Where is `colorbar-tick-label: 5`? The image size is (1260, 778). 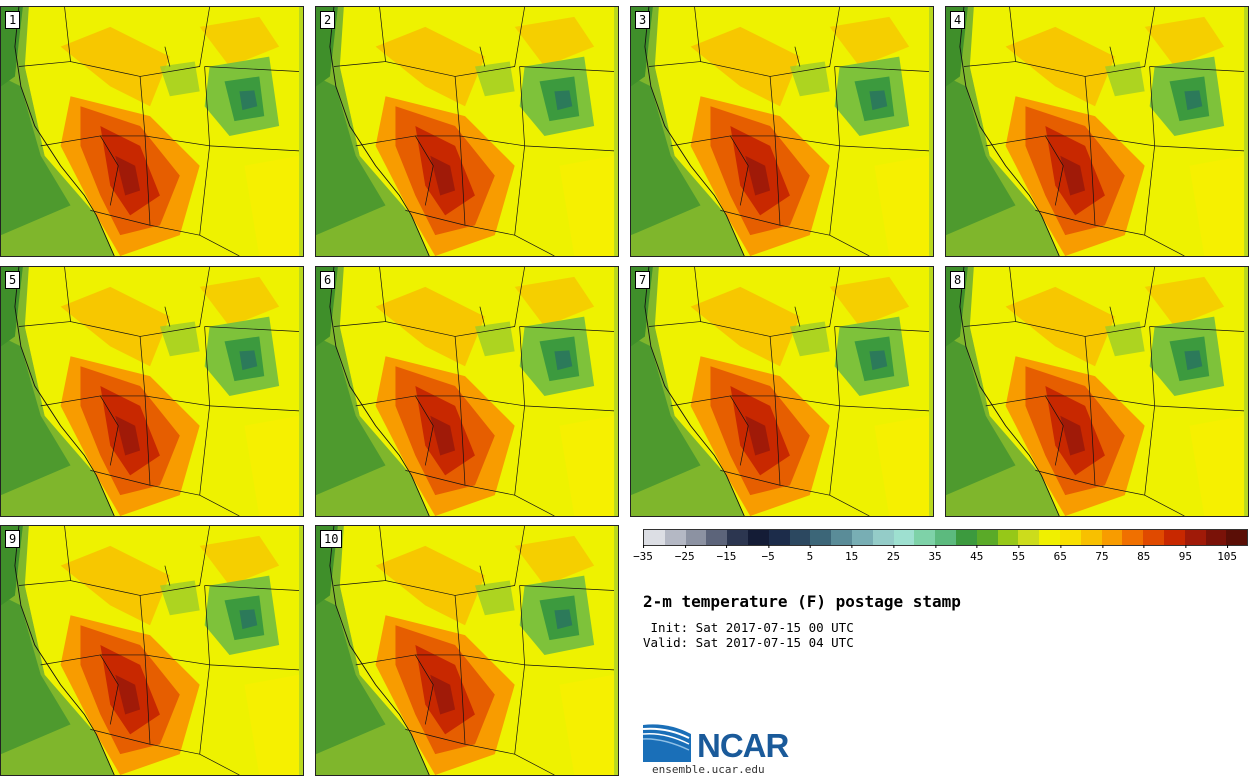
colorbar-tick-label: 5 is located at coordinates (810, 554).